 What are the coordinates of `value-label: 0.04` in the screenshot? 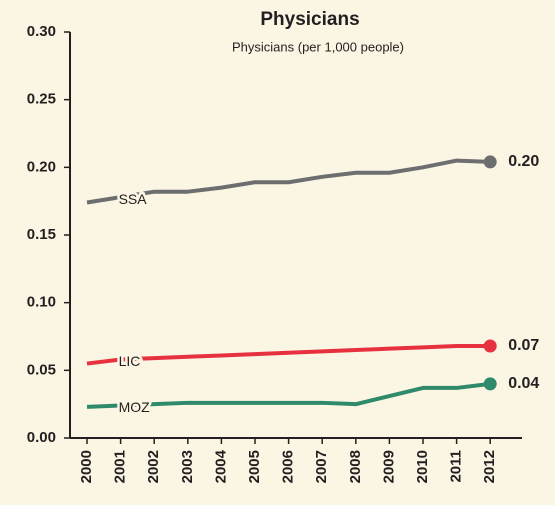 It's located at (523, 383).